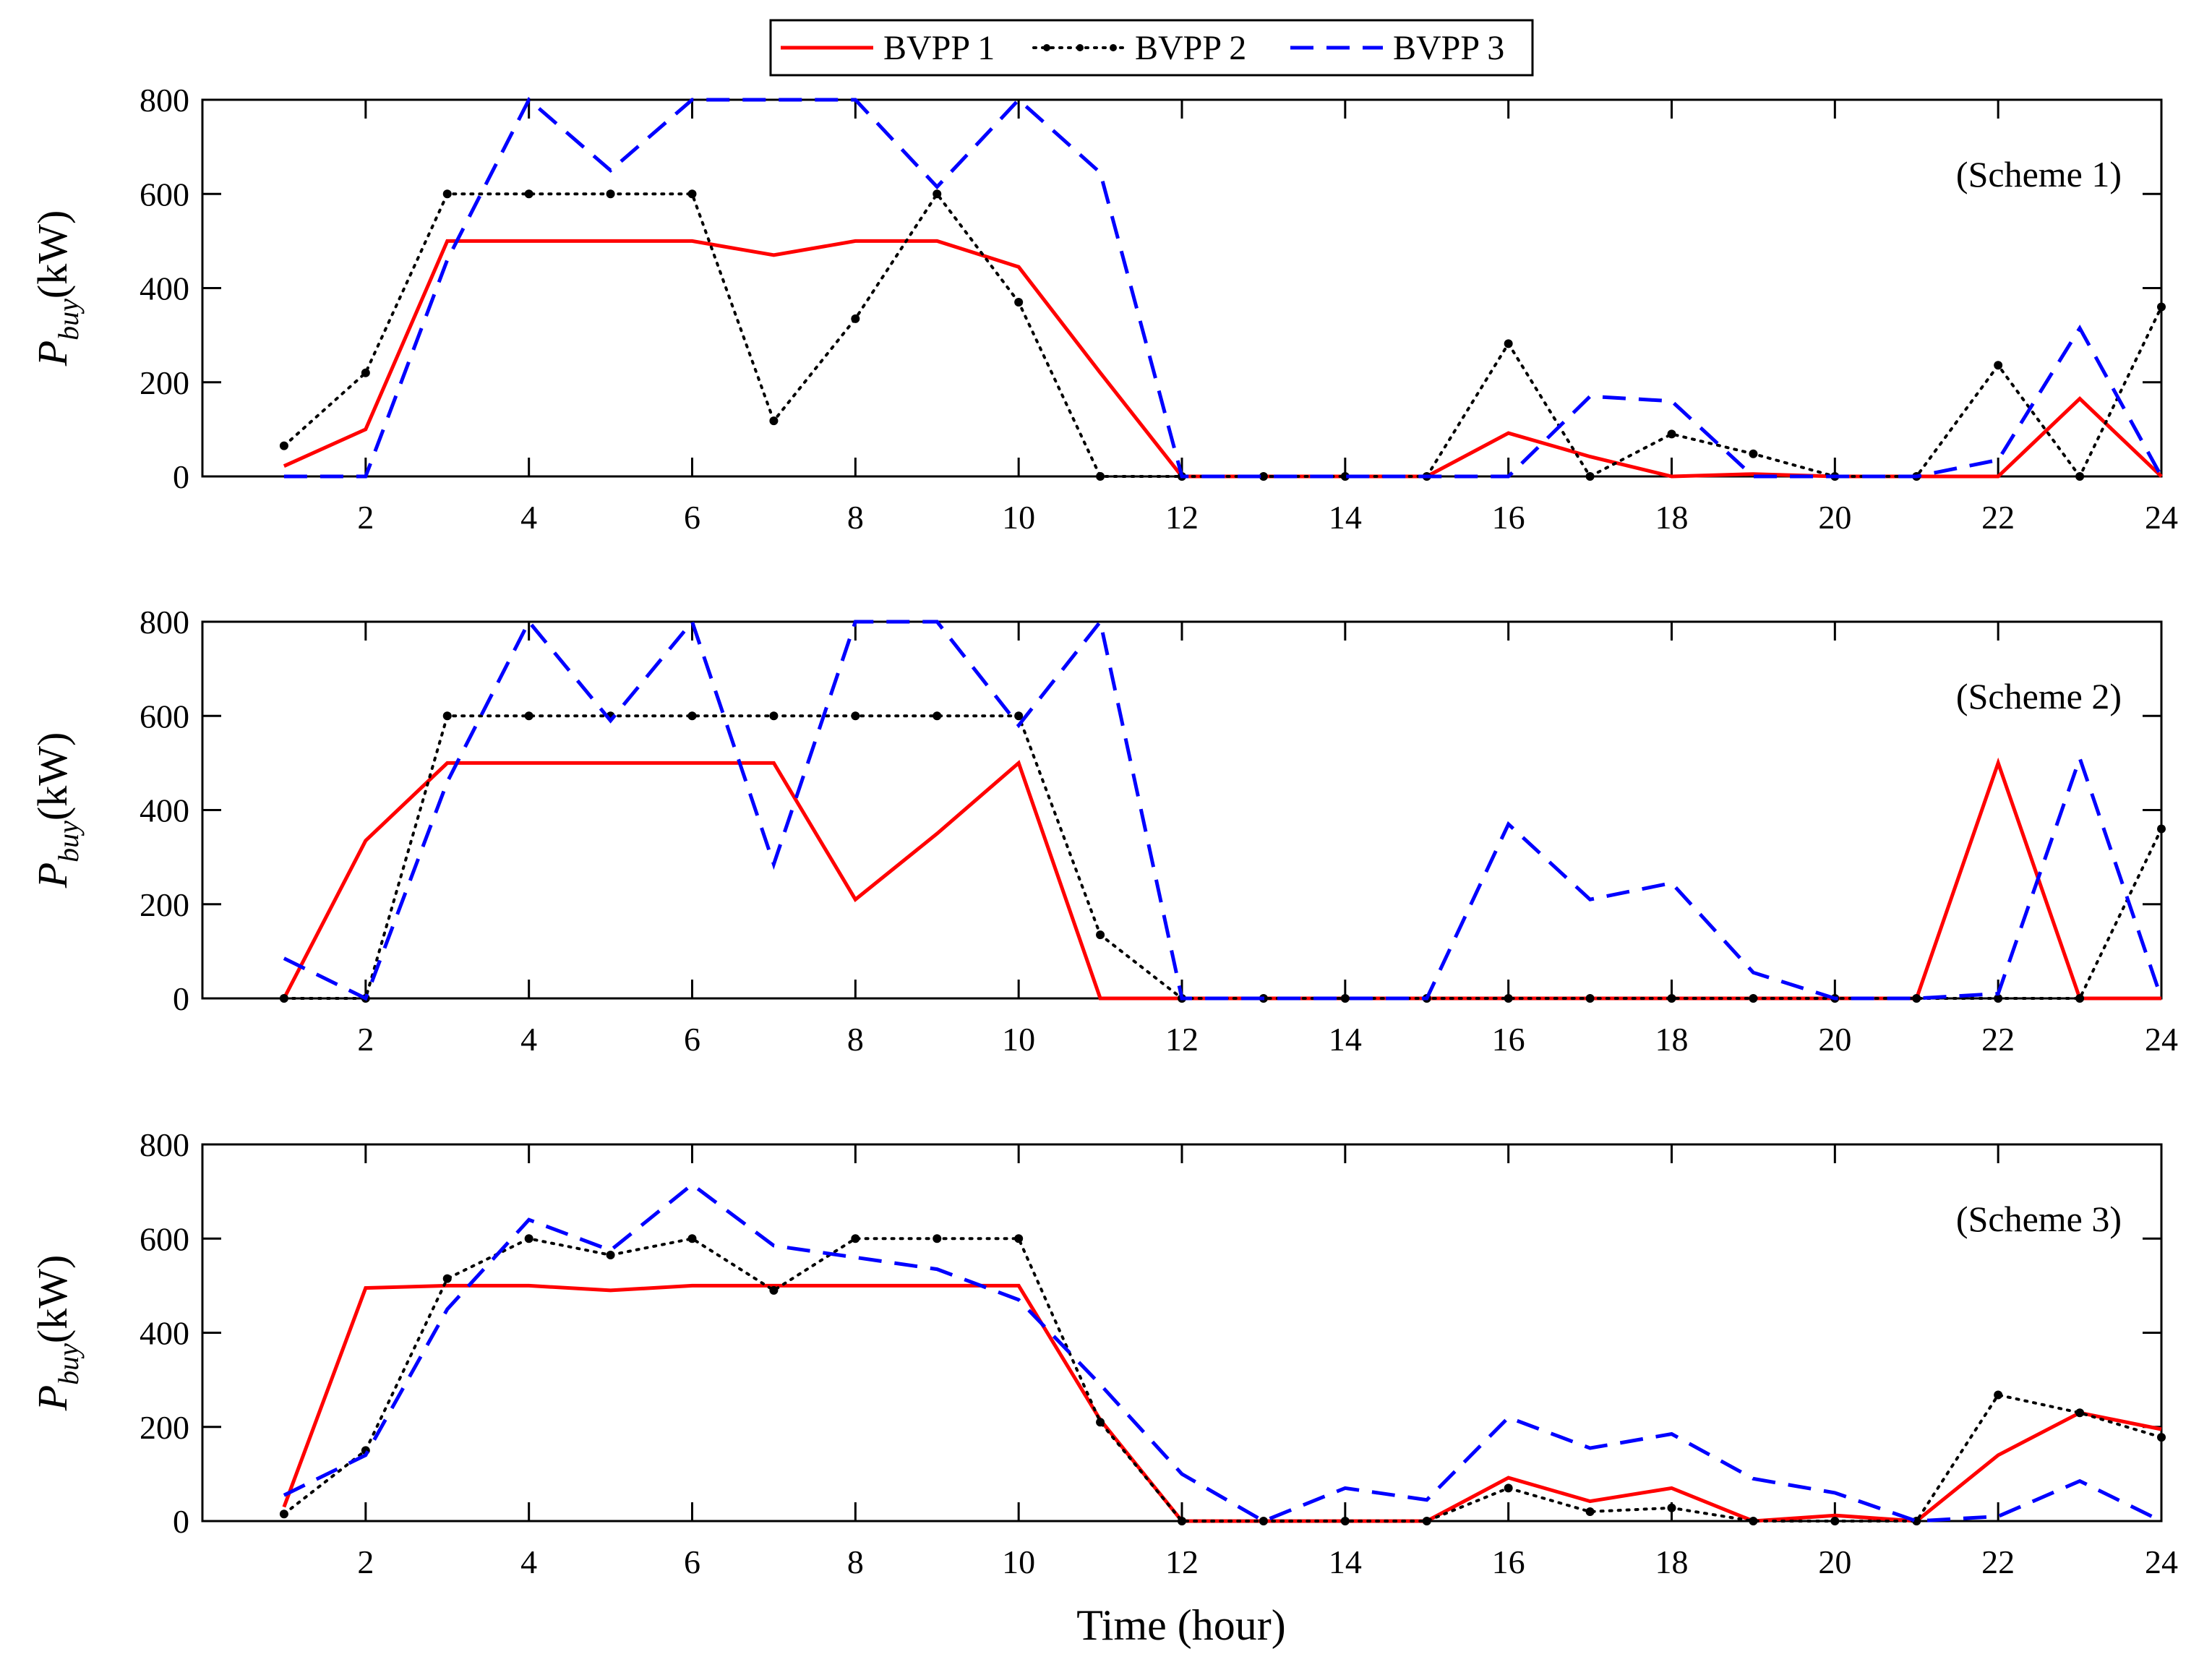 The image size is (2212, 1670). I want to click on scheme-label: (Scheme 2), so click(2039, 696).